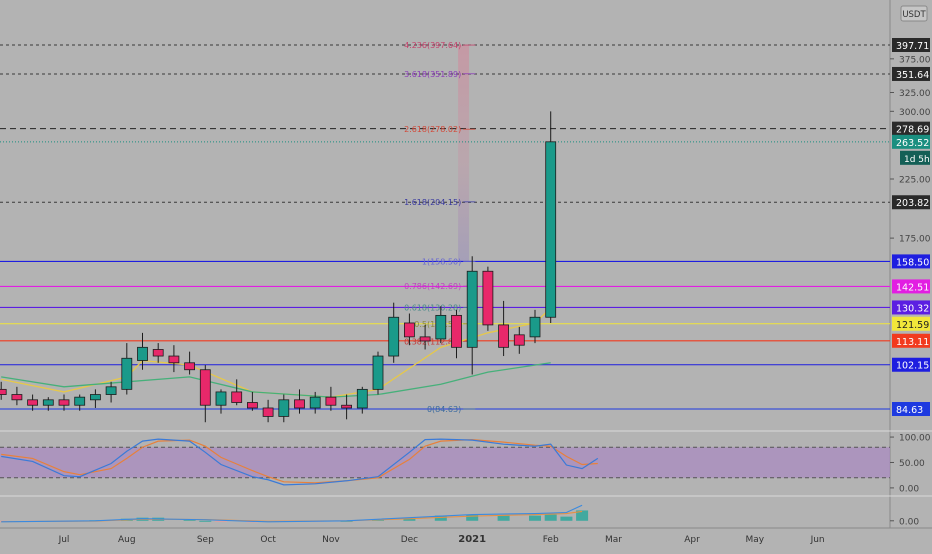 The width and height of the screenshot is (932, 554). What do you see at coordinates (276, 352) in the screenshot?
I see `moving-averages` at bounding box center [276, 352].